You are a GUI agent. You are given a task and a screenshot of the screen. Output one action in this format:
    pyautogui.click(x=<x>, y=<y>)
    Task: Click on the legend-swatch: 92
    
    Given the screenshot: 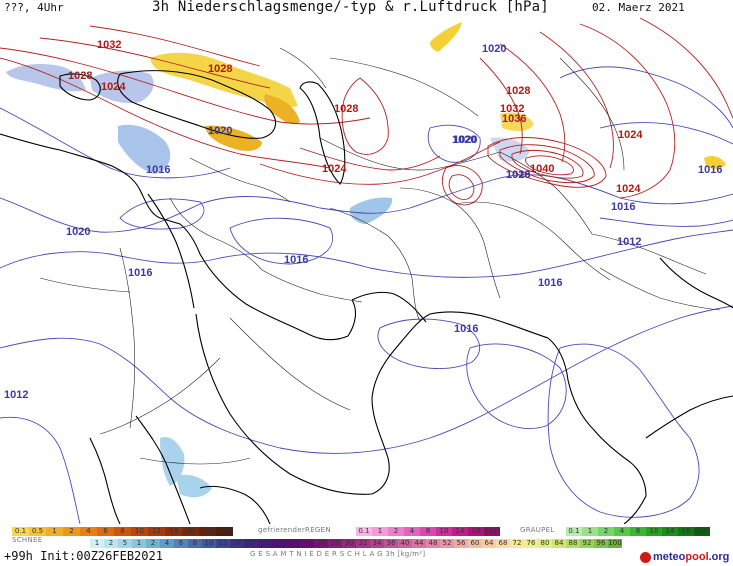 What is the action you would take?
    pyautogui.click(x=587, y=543)
    